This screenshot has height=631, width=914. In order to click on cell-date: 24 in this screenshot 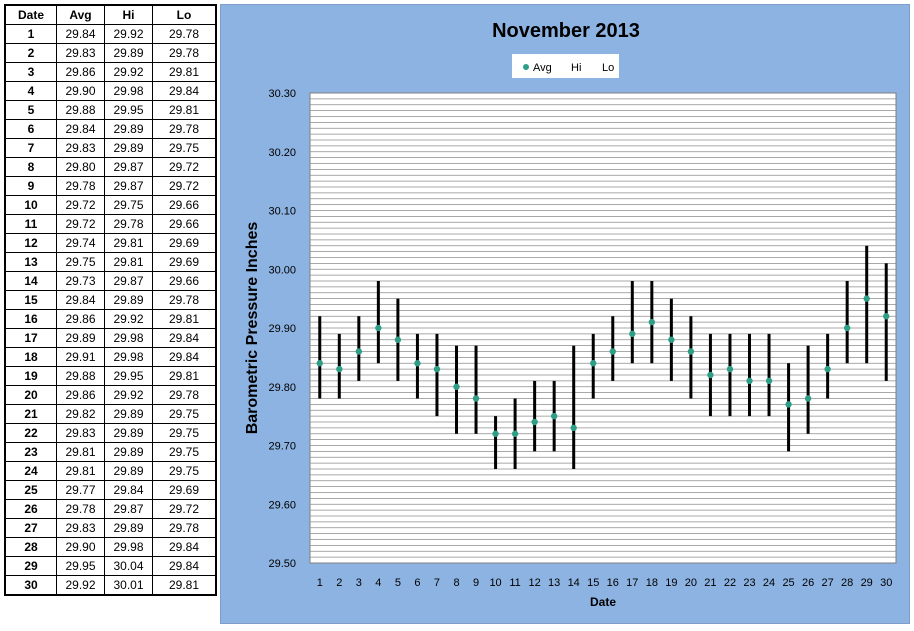, I will do `click(30, 471)`.